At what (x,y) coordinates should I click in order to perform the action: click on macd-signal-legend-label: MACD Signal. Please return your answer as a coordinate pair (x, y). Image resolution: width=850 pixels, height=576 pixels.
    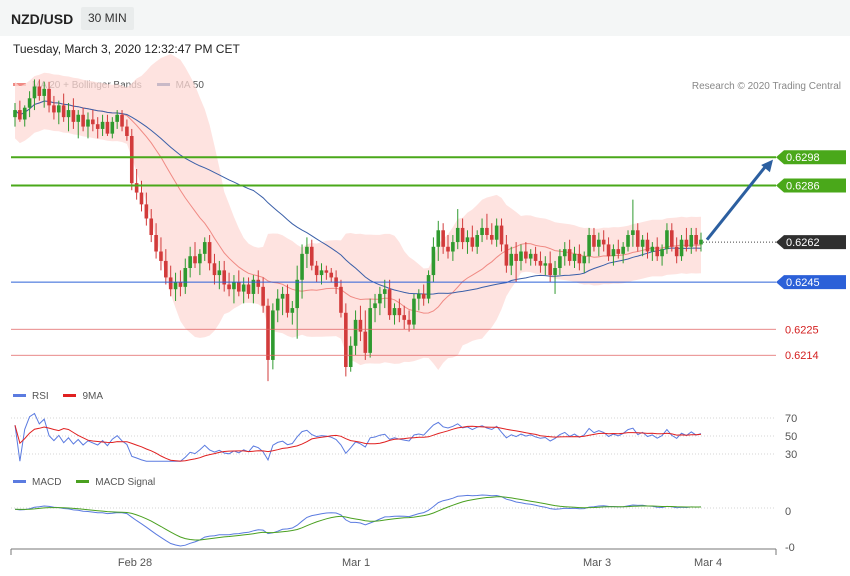
    Looking at the image, I should click on (125, 482).